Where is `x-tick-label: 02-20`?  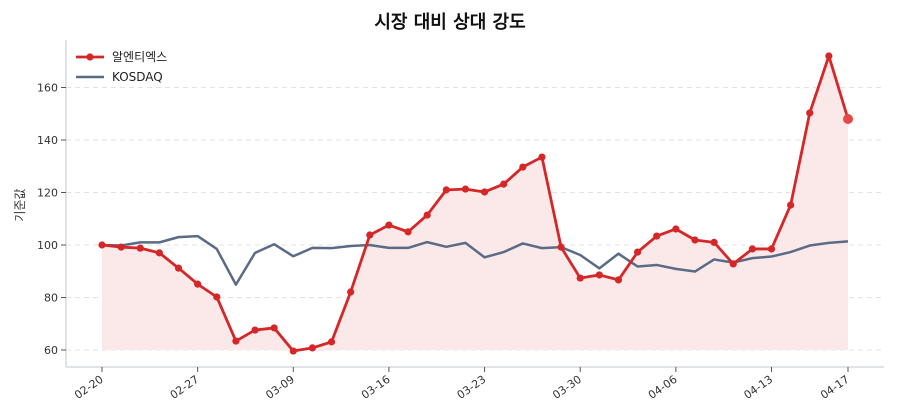
x-tick-label: 02-20 is located at coordinates (89, 387).